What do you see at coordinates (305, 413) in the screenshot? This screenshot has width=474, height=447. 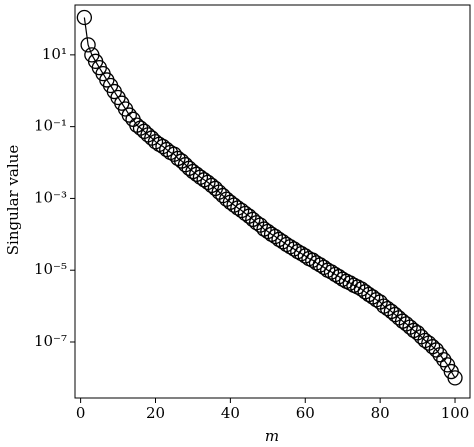 I see `x-tick-label: 60` at bounding box center [305, 413].